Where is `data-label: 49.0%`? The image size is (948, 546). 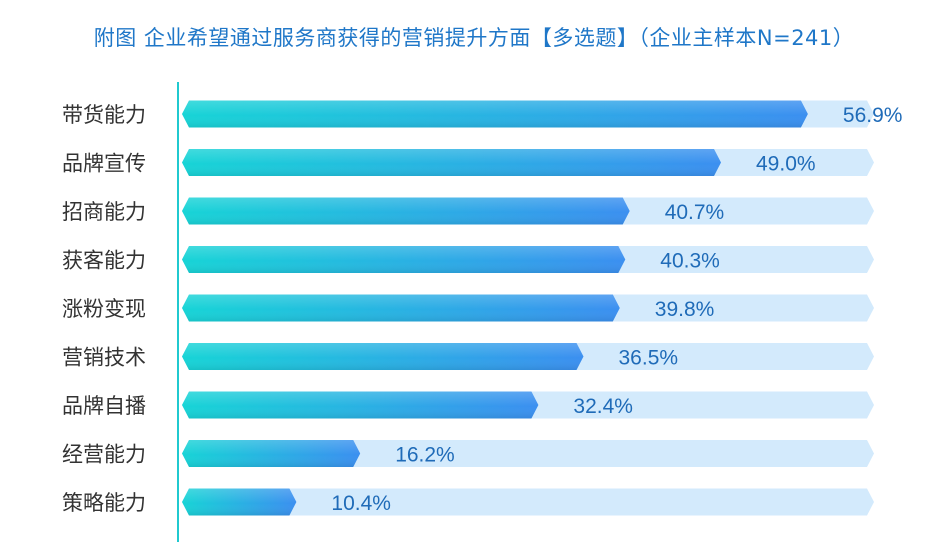 data-label: 49.0% is located at coordinates (786, 164).